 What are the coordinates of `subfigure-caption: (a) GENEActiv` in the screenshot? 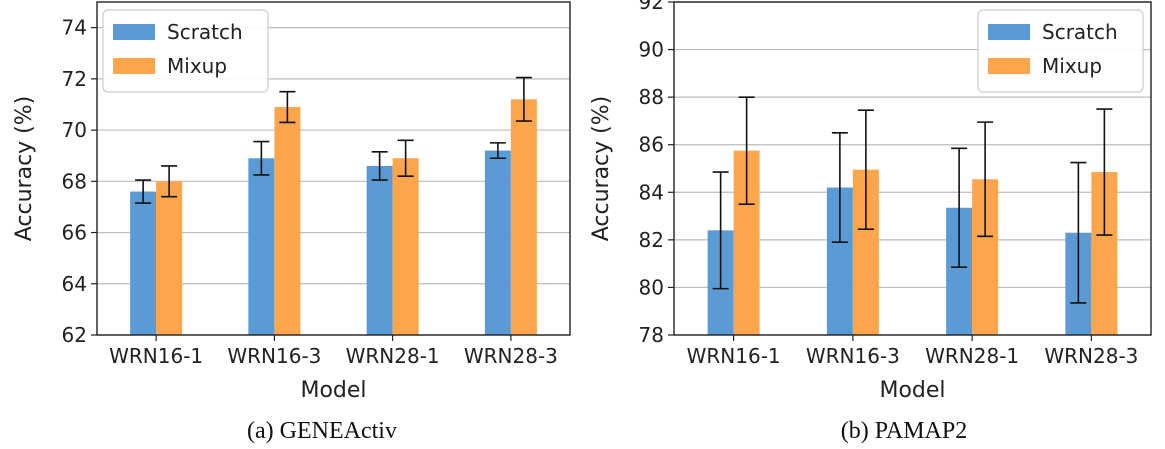 It's located at (322, 431).